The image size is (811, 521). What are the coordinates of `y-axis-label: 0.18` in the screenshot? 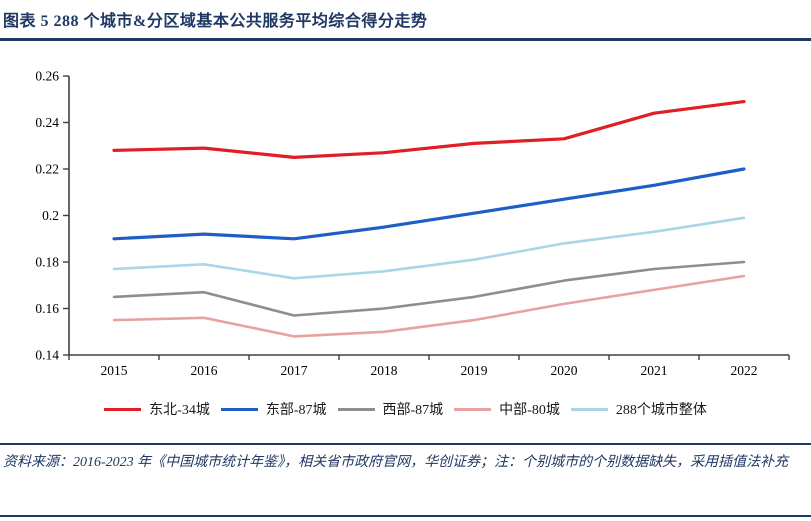 It's located at (47, 262).